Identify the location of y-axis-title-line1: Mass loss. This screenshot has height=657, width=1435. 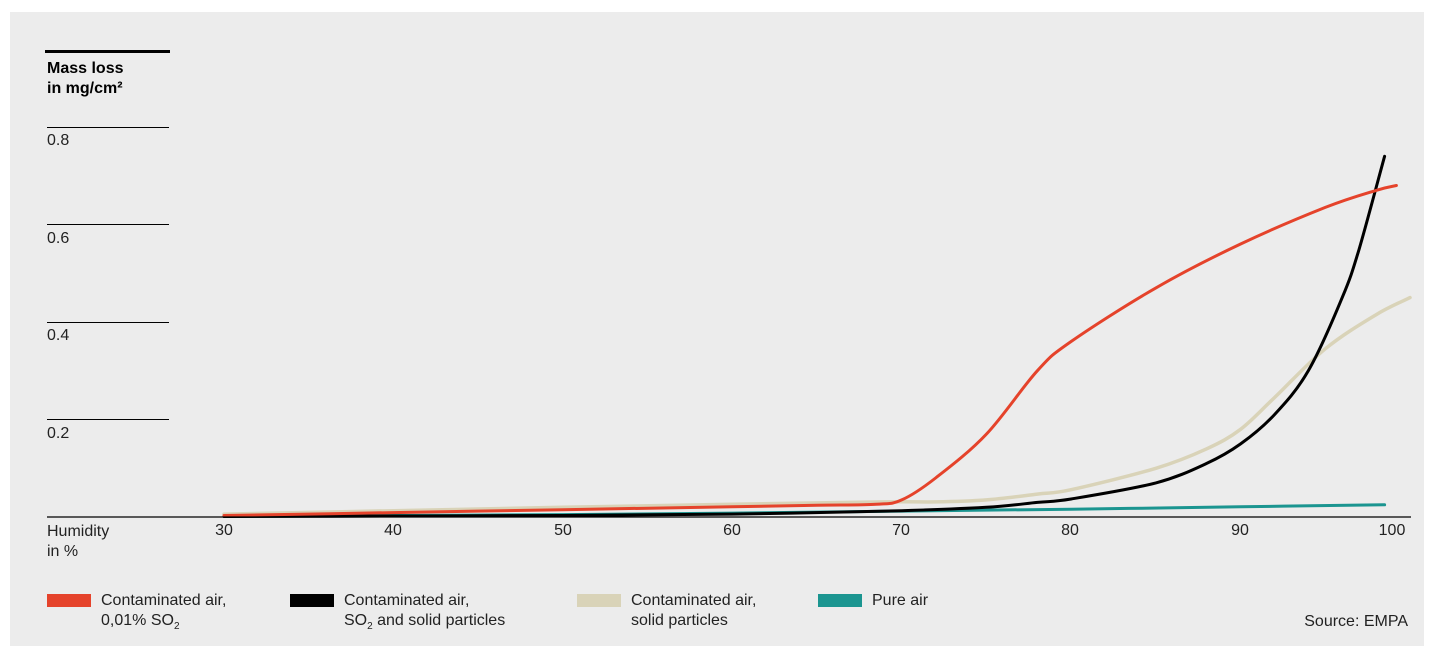
(85, 68).